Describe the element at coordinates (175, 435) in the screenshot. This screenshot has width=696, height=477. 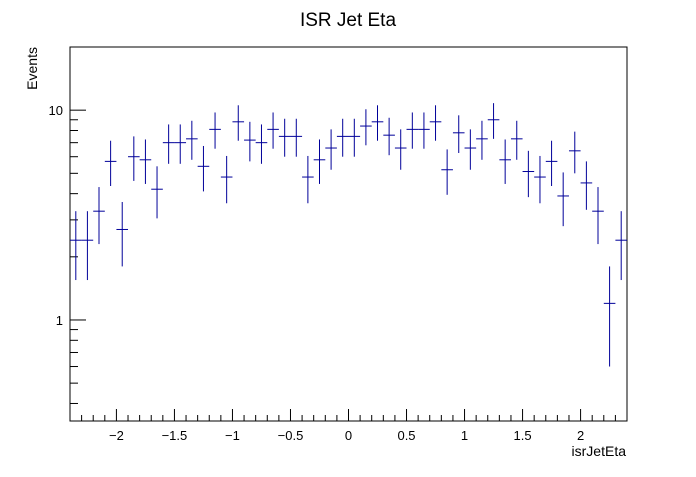
I see `x-tick-label: −1.5` at that location.